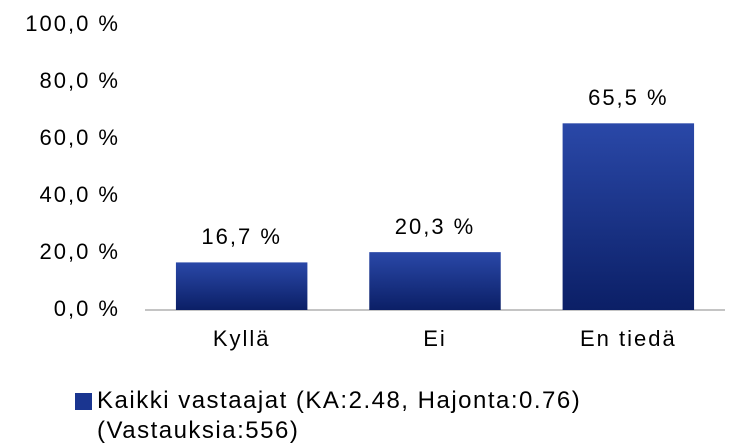  I want to click on x-tick-label: Ei, so click(435, 338).